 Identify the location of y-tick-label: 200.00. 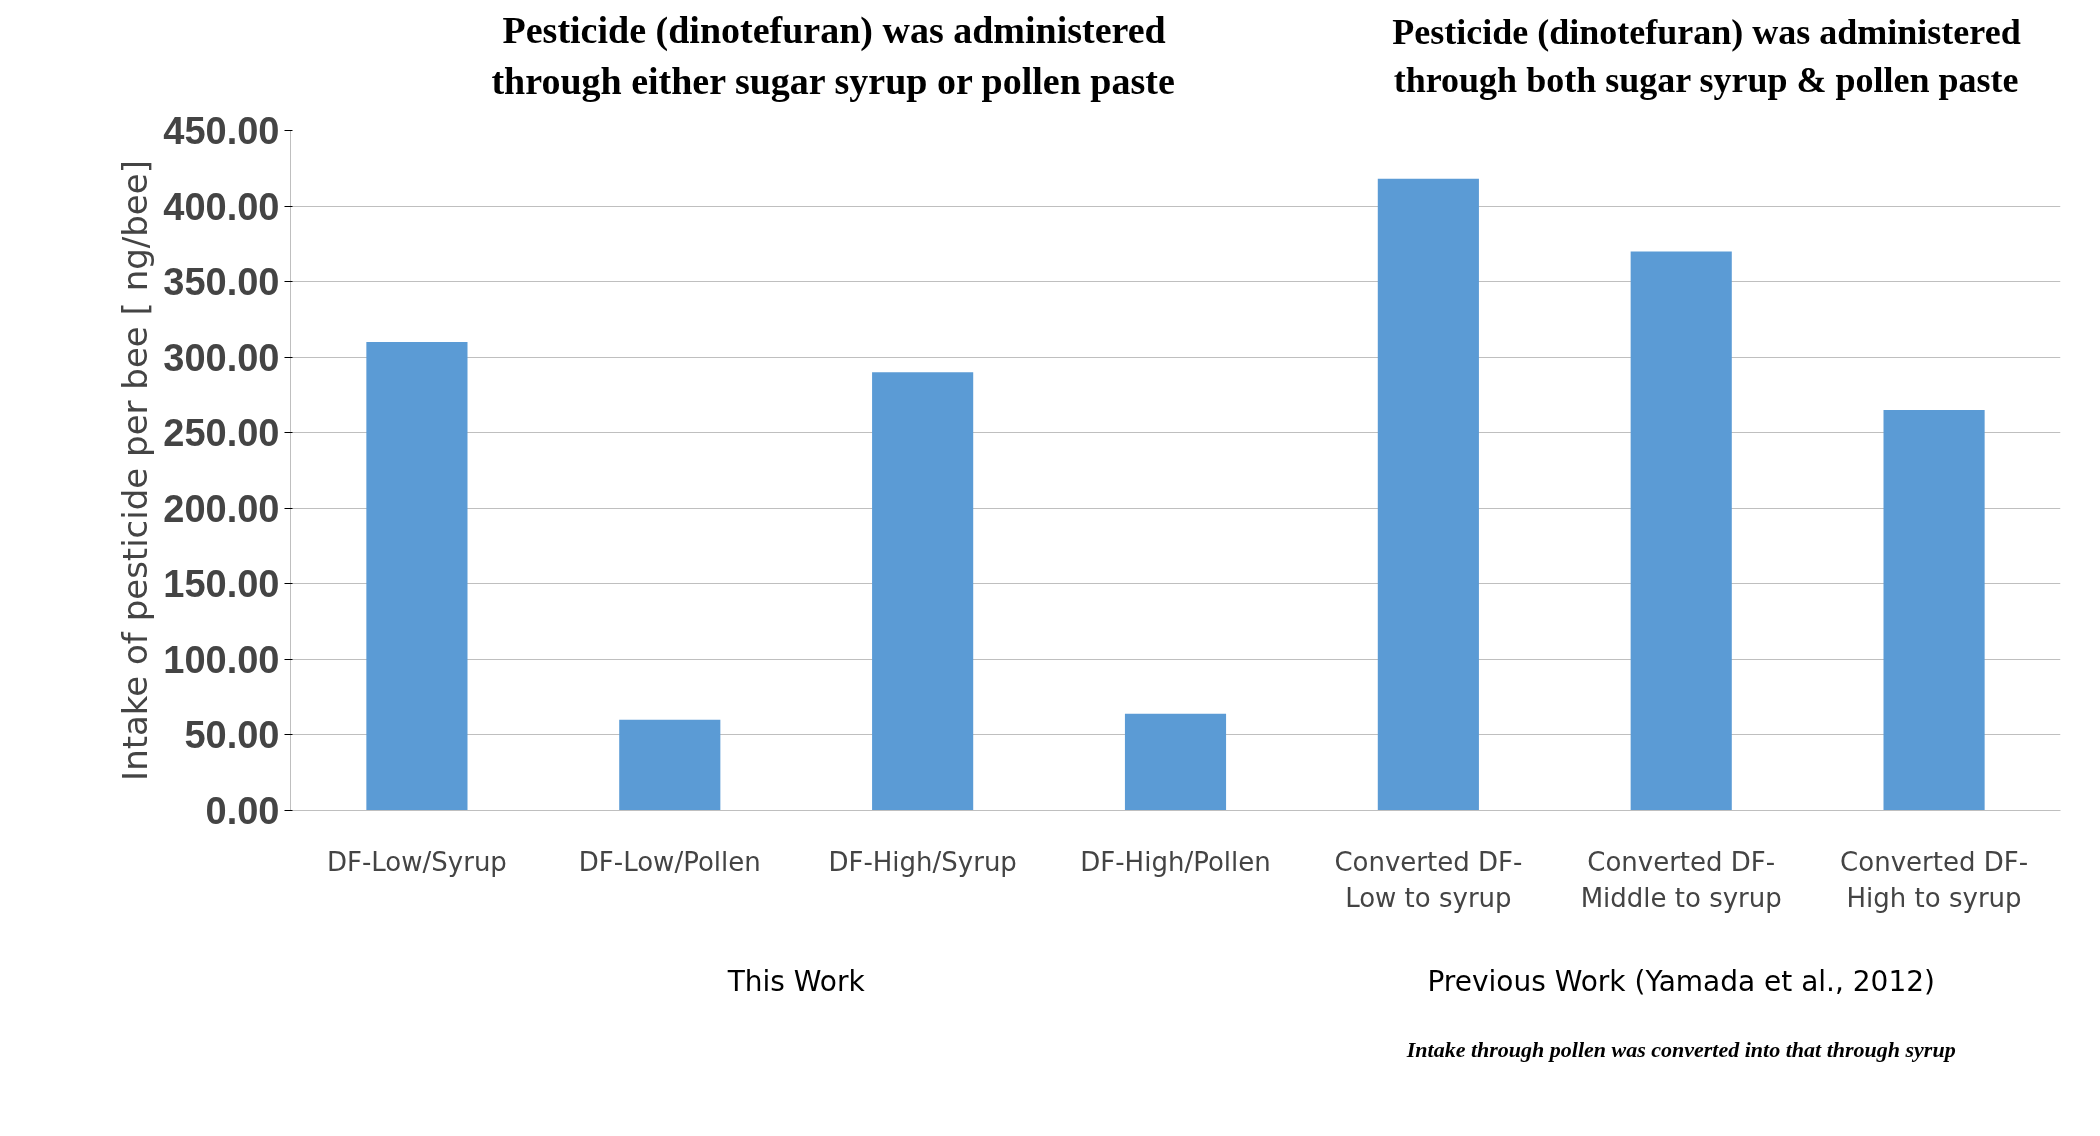
(221, 508).